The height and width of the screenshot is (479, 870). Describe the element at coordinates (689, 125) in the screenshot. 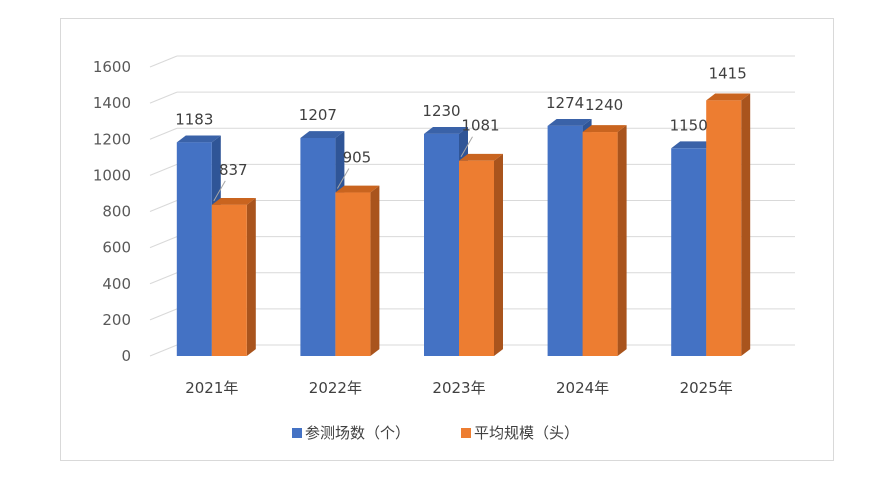

I see `data-label: 1150` at that location.